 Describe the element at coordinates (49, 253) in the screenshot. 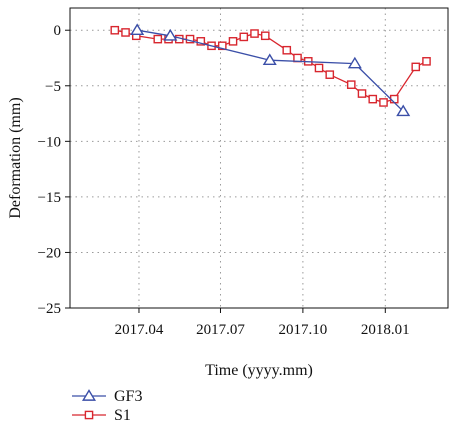

I see `y-tick-label: −20` at that location.